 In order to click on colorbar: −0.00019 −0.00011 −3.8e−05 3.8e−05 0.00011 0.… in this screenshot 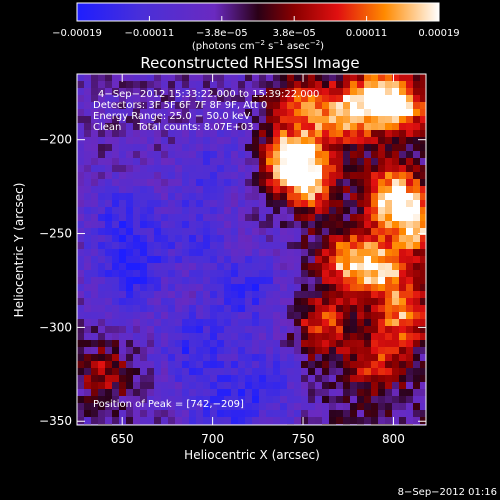, I will do `click(256, 27)`.